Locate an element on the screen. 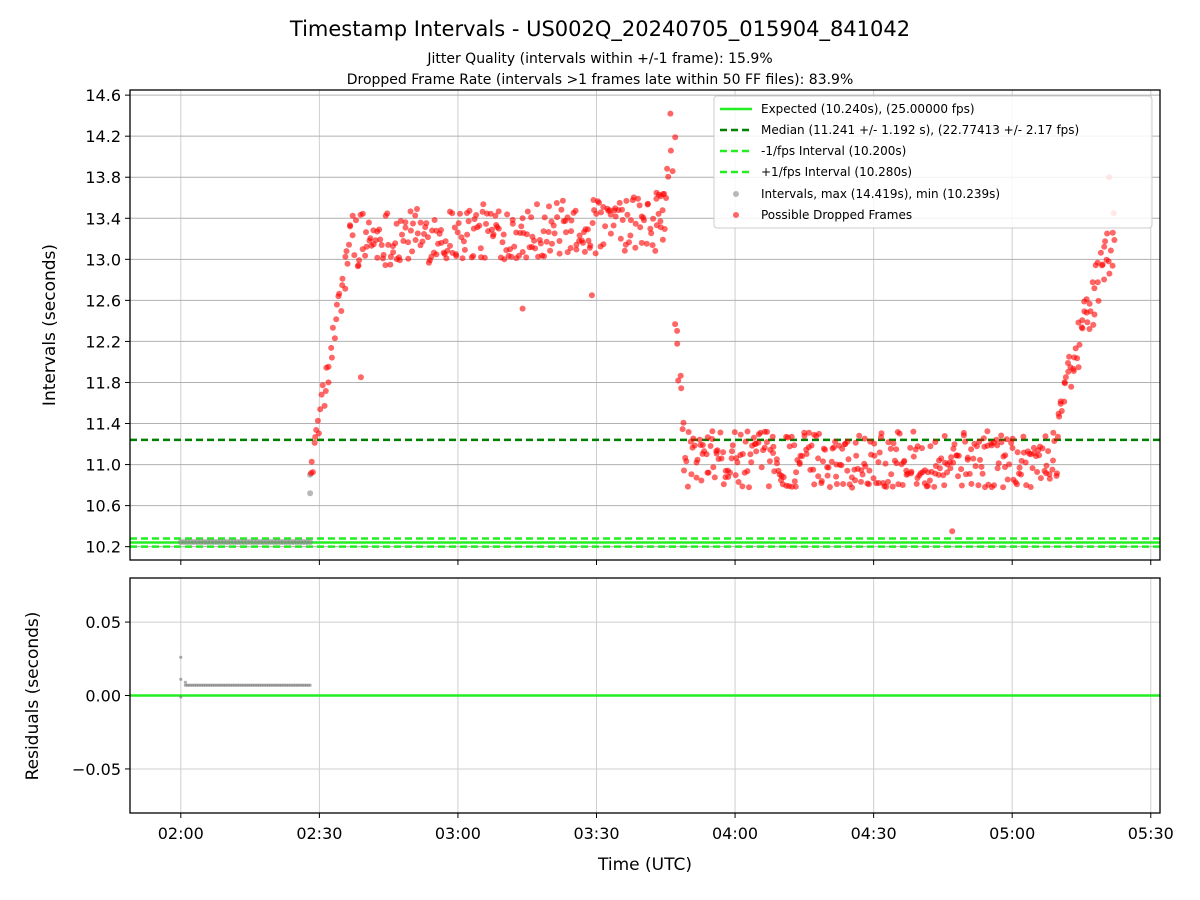 This screenshot has width=1200, height=900. bottom-y-tick-label-0: 0.05 is located at coordinates (103, 622).